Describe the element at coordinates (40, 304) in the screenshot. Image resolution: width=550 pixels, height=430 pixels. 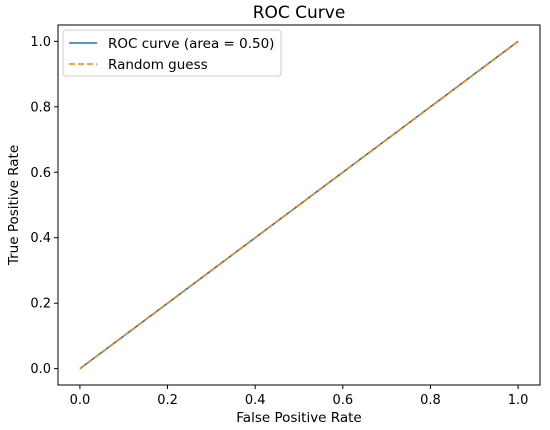
I see `y-tick-label: 0.2` at that location.